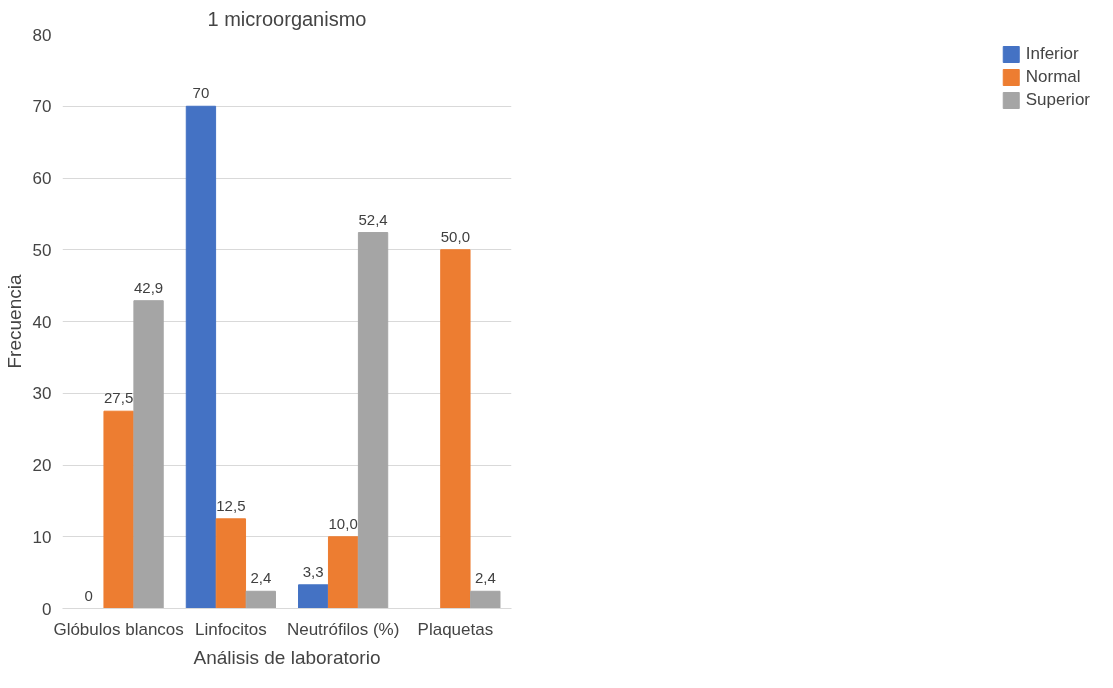 This screenshot has width=1113, height=688. What do you see at coordinates (313, 571) in the screenshot?
I see `data-label: 3,3` at bounding box center [313, 571].